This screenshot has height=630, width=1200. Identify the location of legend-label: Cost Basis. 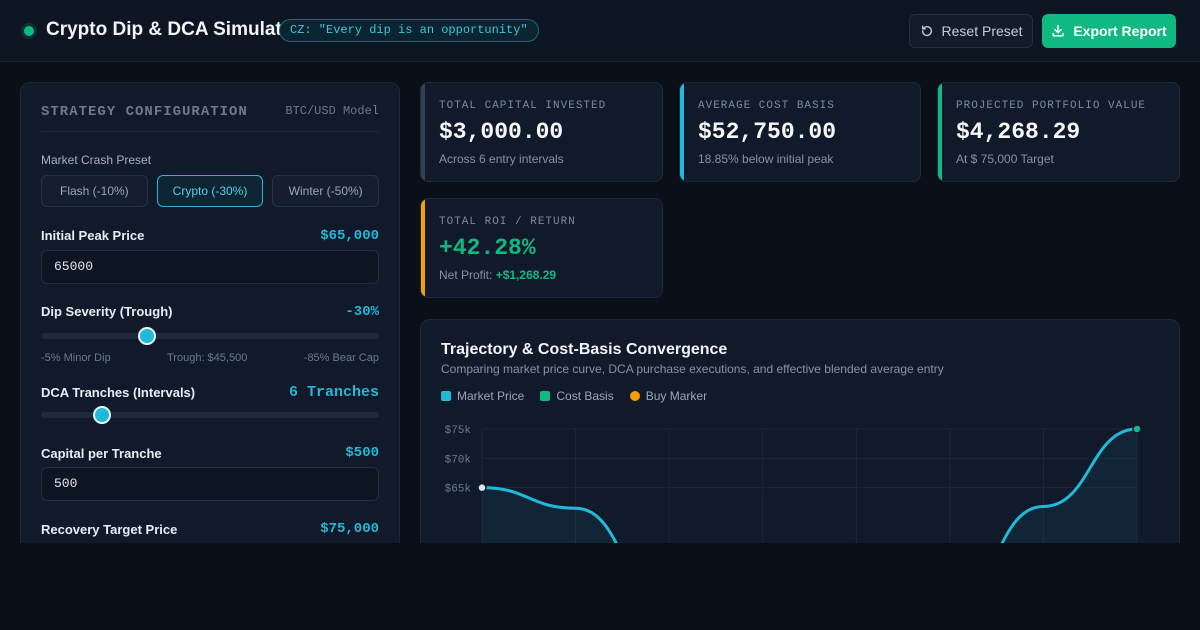
(585, 396).